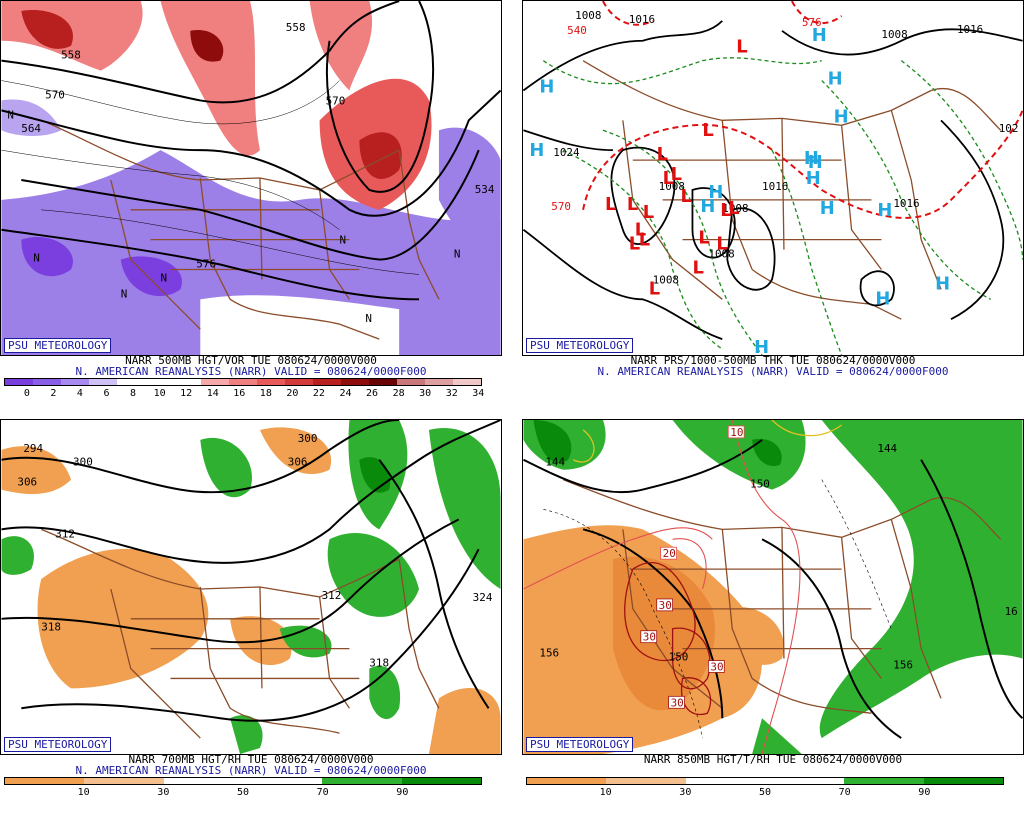 This screenshot has width=1024, height=819. What do you see at coordinates (51, 627) in the screenshot?
I see `contour-label: 318` at bounding box center [51, 627].